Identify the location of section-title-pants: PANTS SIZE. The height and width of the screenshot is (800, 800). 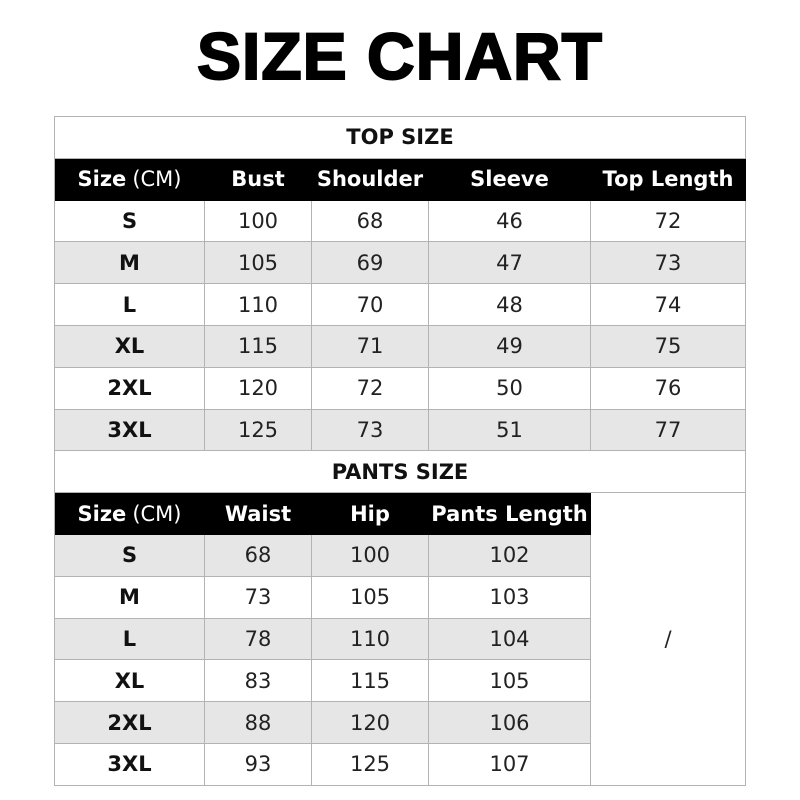
(400, 472).